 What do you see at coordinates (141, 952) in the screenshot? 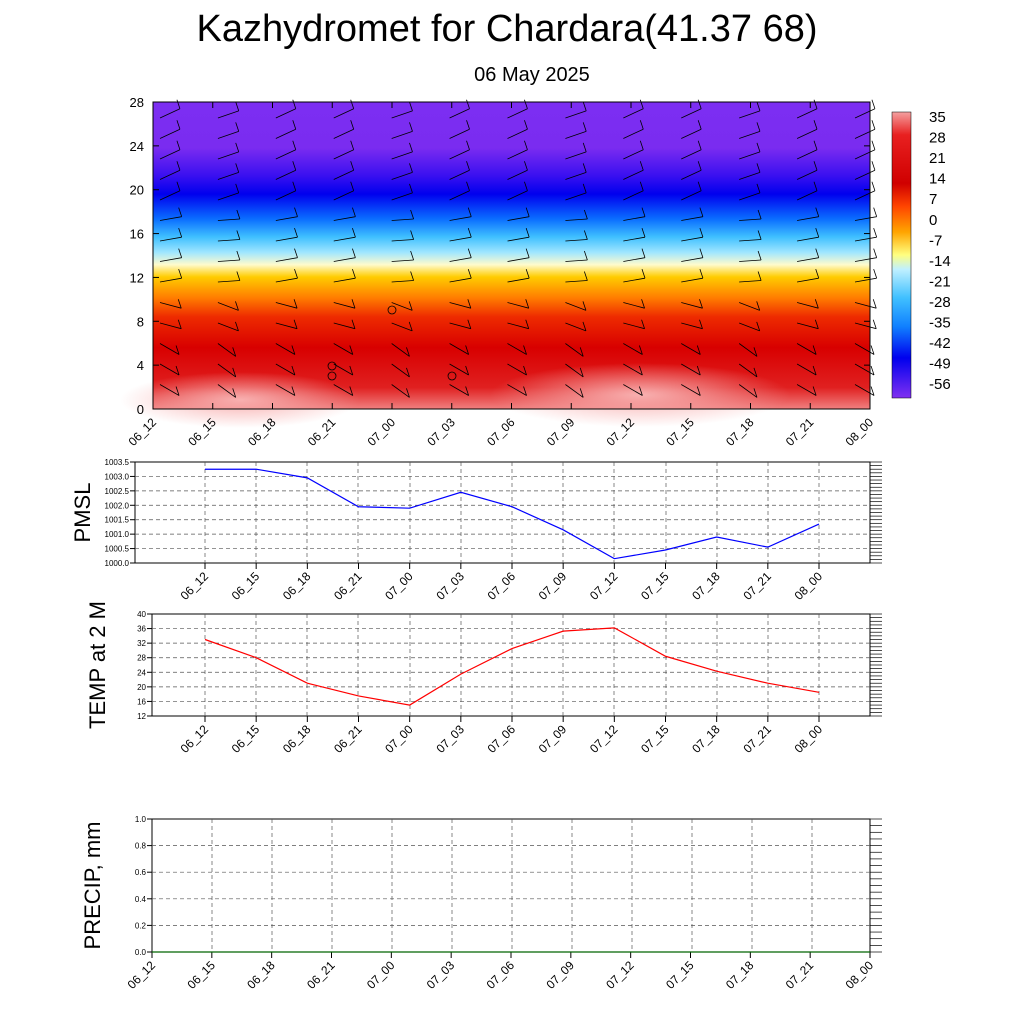
I see `y-tick-label: 0.0` at bounding box center [141, 952].